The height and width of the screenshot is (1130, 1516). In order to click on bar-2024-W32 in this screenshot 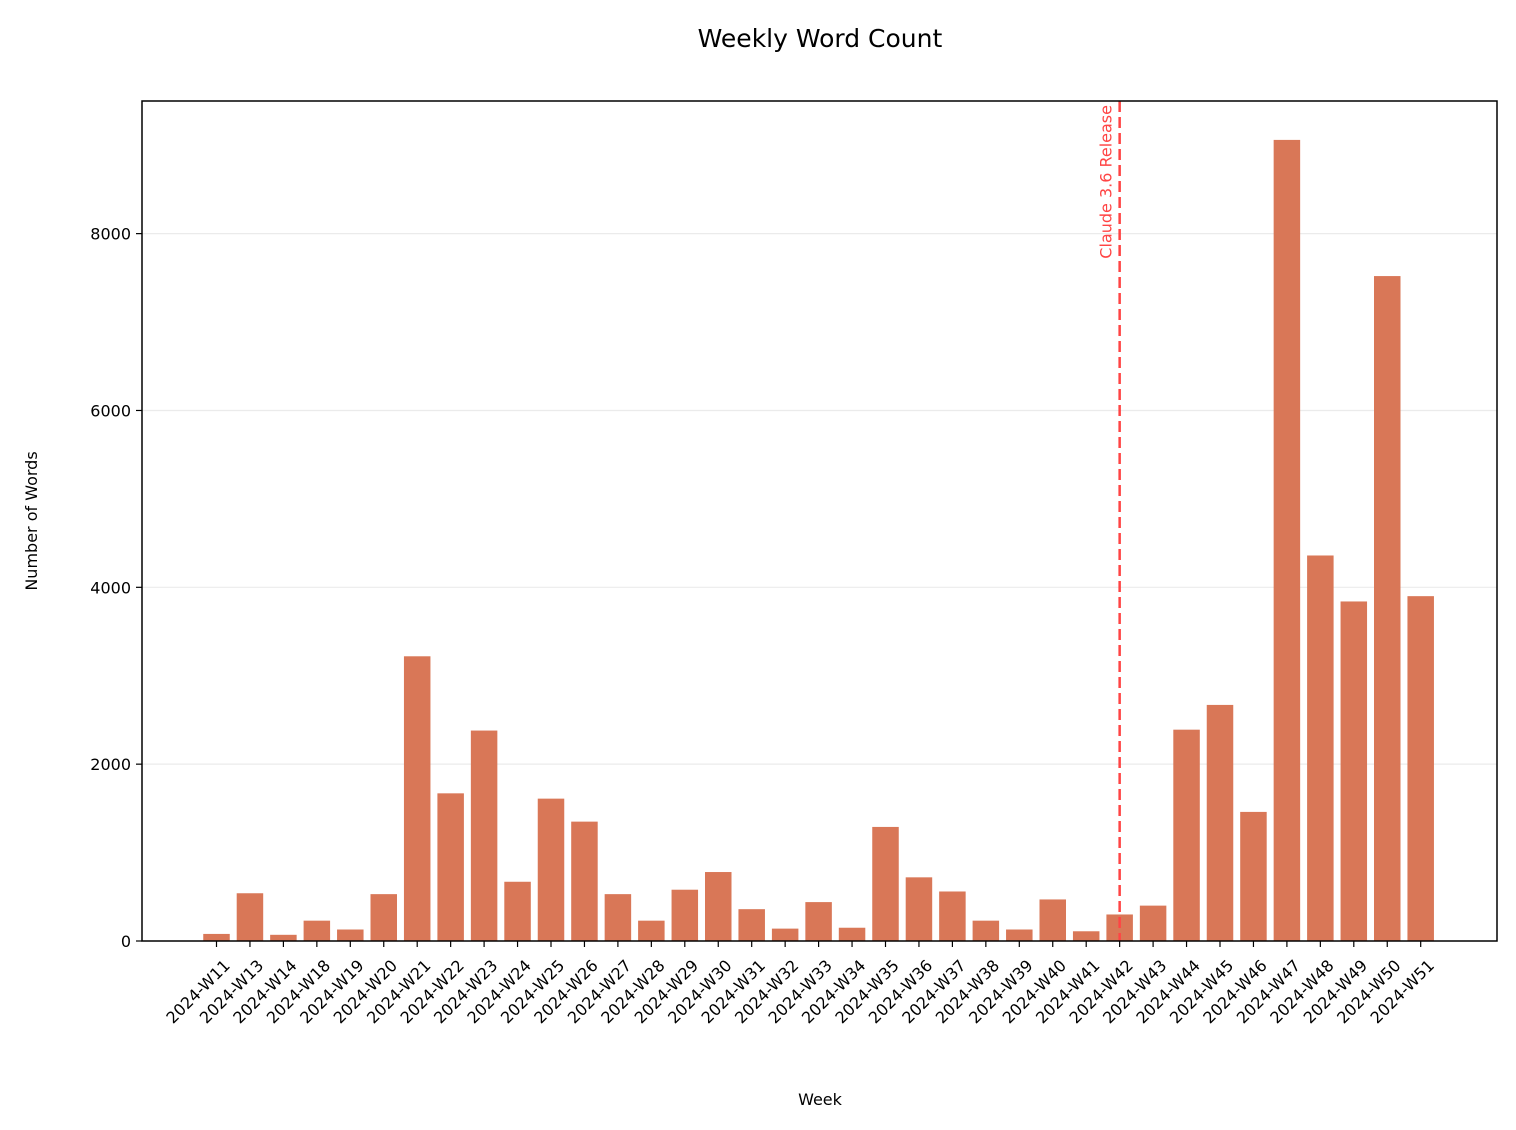, I will do `click(785, 934)`.